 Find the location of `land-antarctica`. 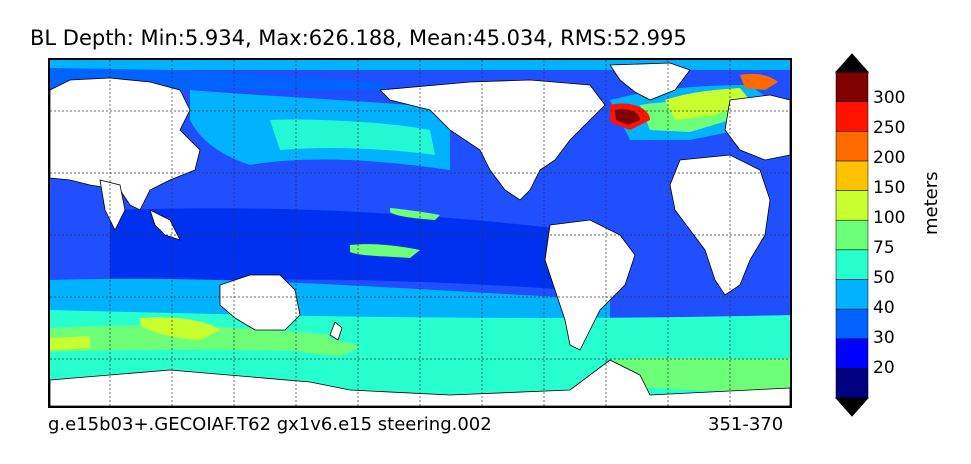

land-antarctica is located at coordinates (420, 382).